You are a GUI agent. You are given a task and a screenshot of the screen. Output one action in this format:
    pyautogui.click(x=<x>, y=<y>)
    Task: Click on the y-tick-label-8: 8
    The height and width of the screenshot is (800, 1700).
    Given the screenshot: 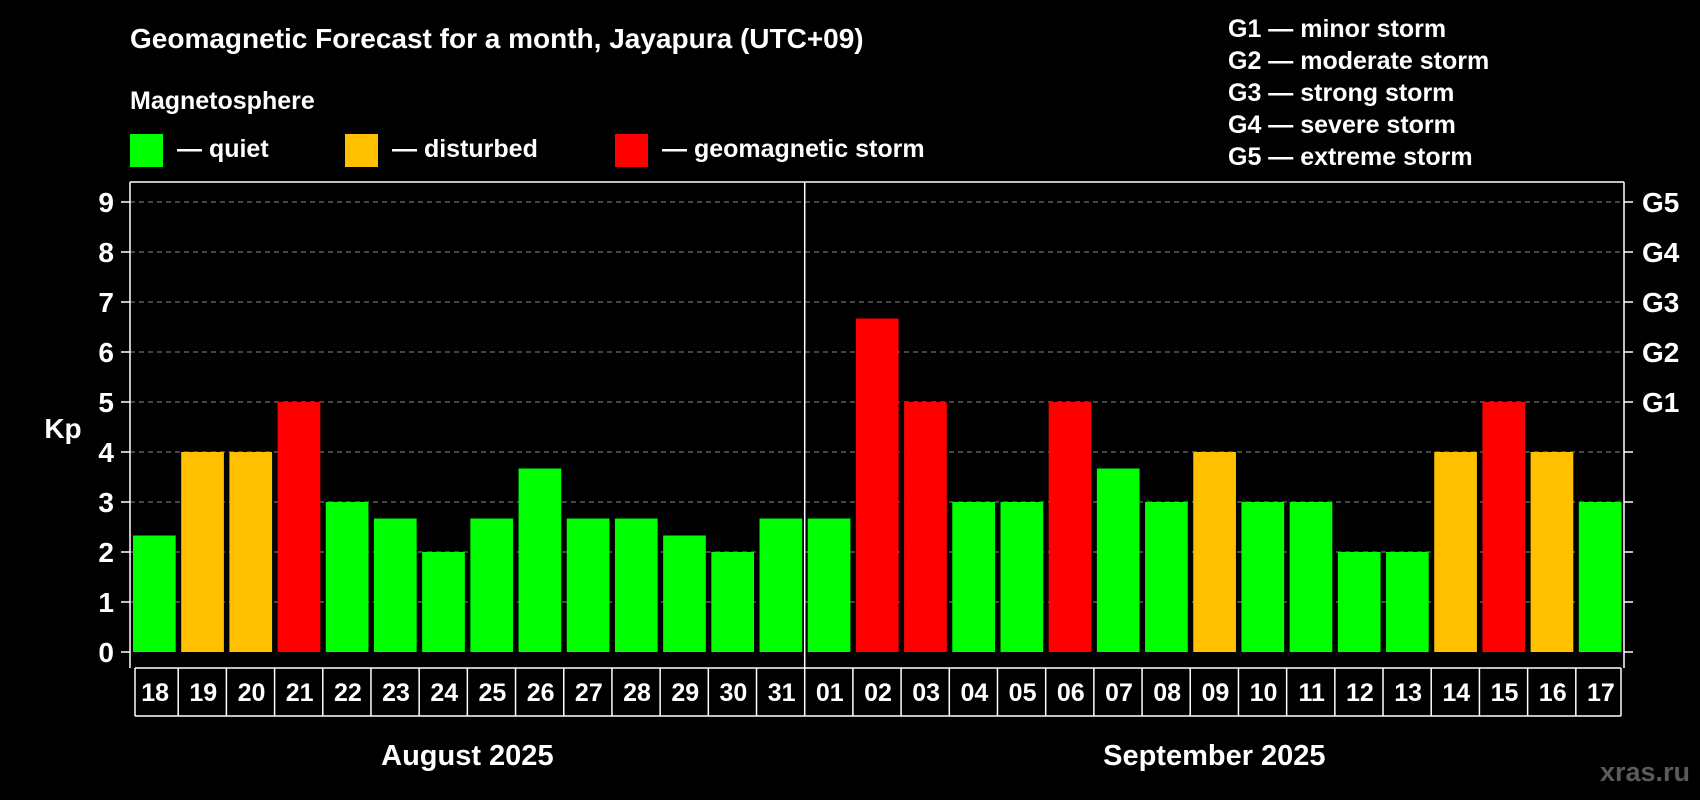 What is the action you would take?
    pyautogui.click(x=106, y=252)
    